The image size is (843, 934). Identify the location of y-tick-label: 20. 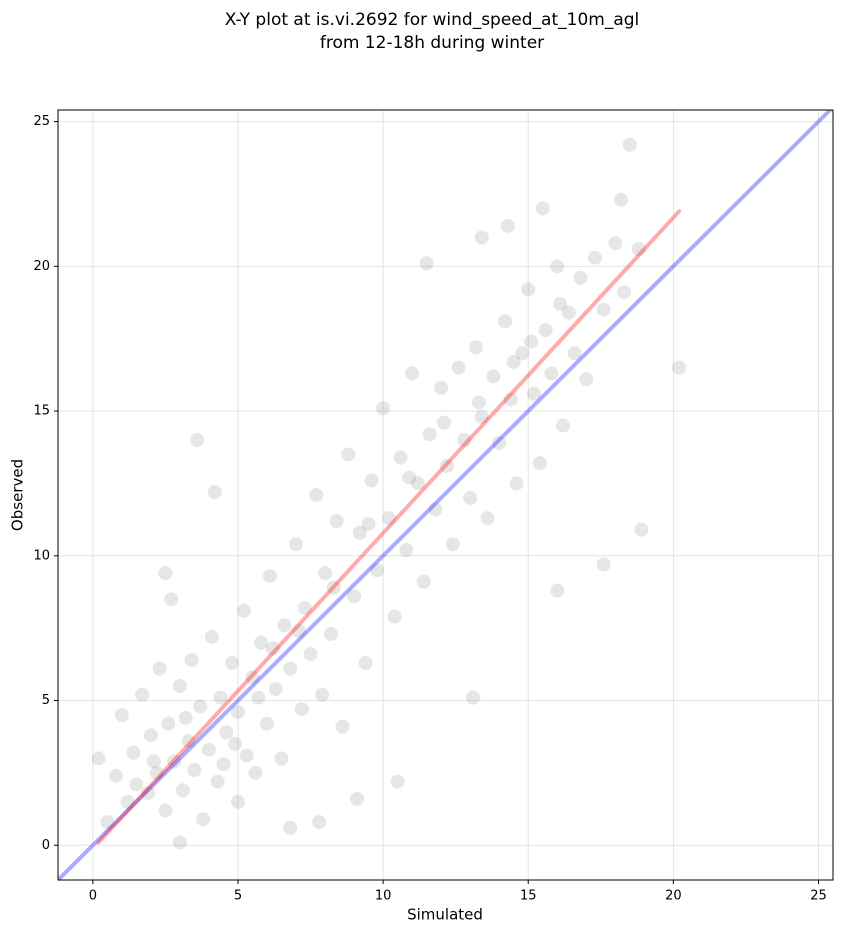
(41, 266).